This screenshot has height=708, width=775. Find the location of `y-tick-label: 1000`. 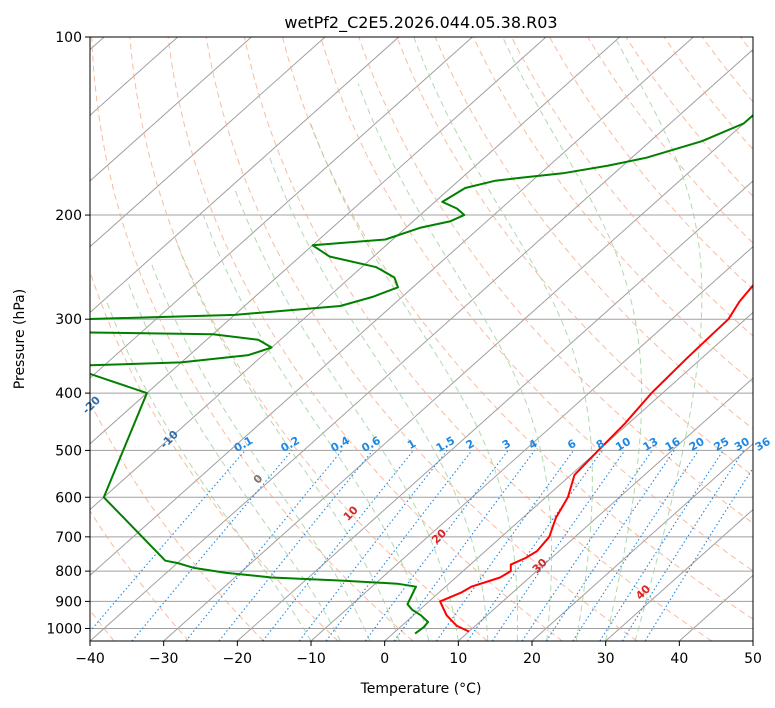

y-tick-label: 1000 is located at coordinates (64, 629).